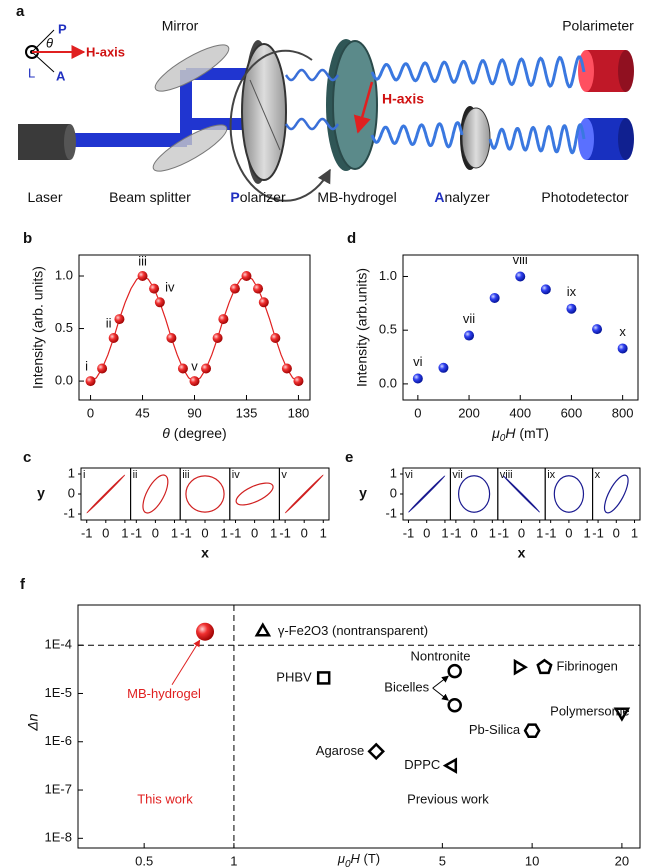 The width and height of the screenshot is (650, 867). What do you see at coordinates (495, 729) in the screenshot?
I see `legend-label: Pb-Silica` at bounding box center [495, 729].